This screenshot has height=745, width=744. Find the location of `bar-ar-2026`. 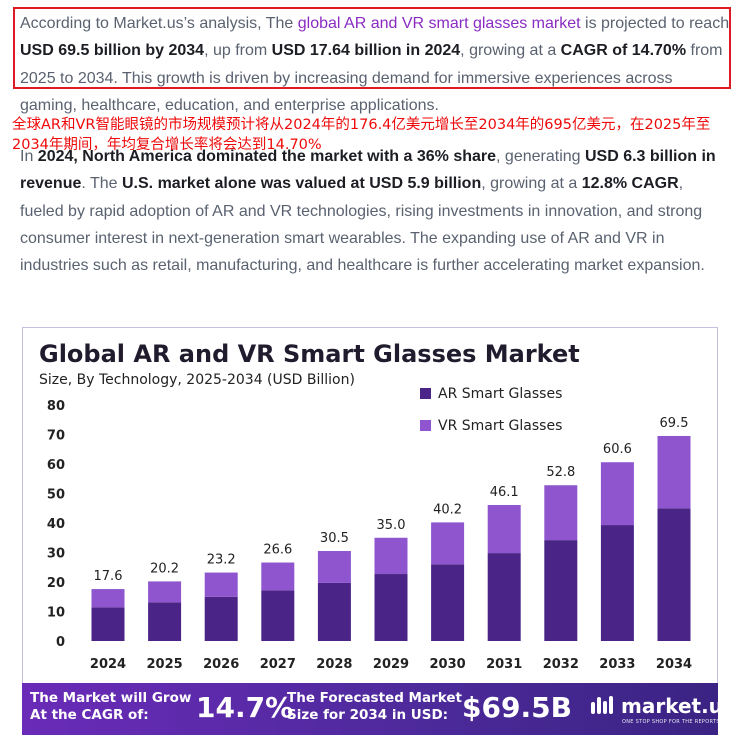

bar-ar-2026 is located at coordinates (221, 618).